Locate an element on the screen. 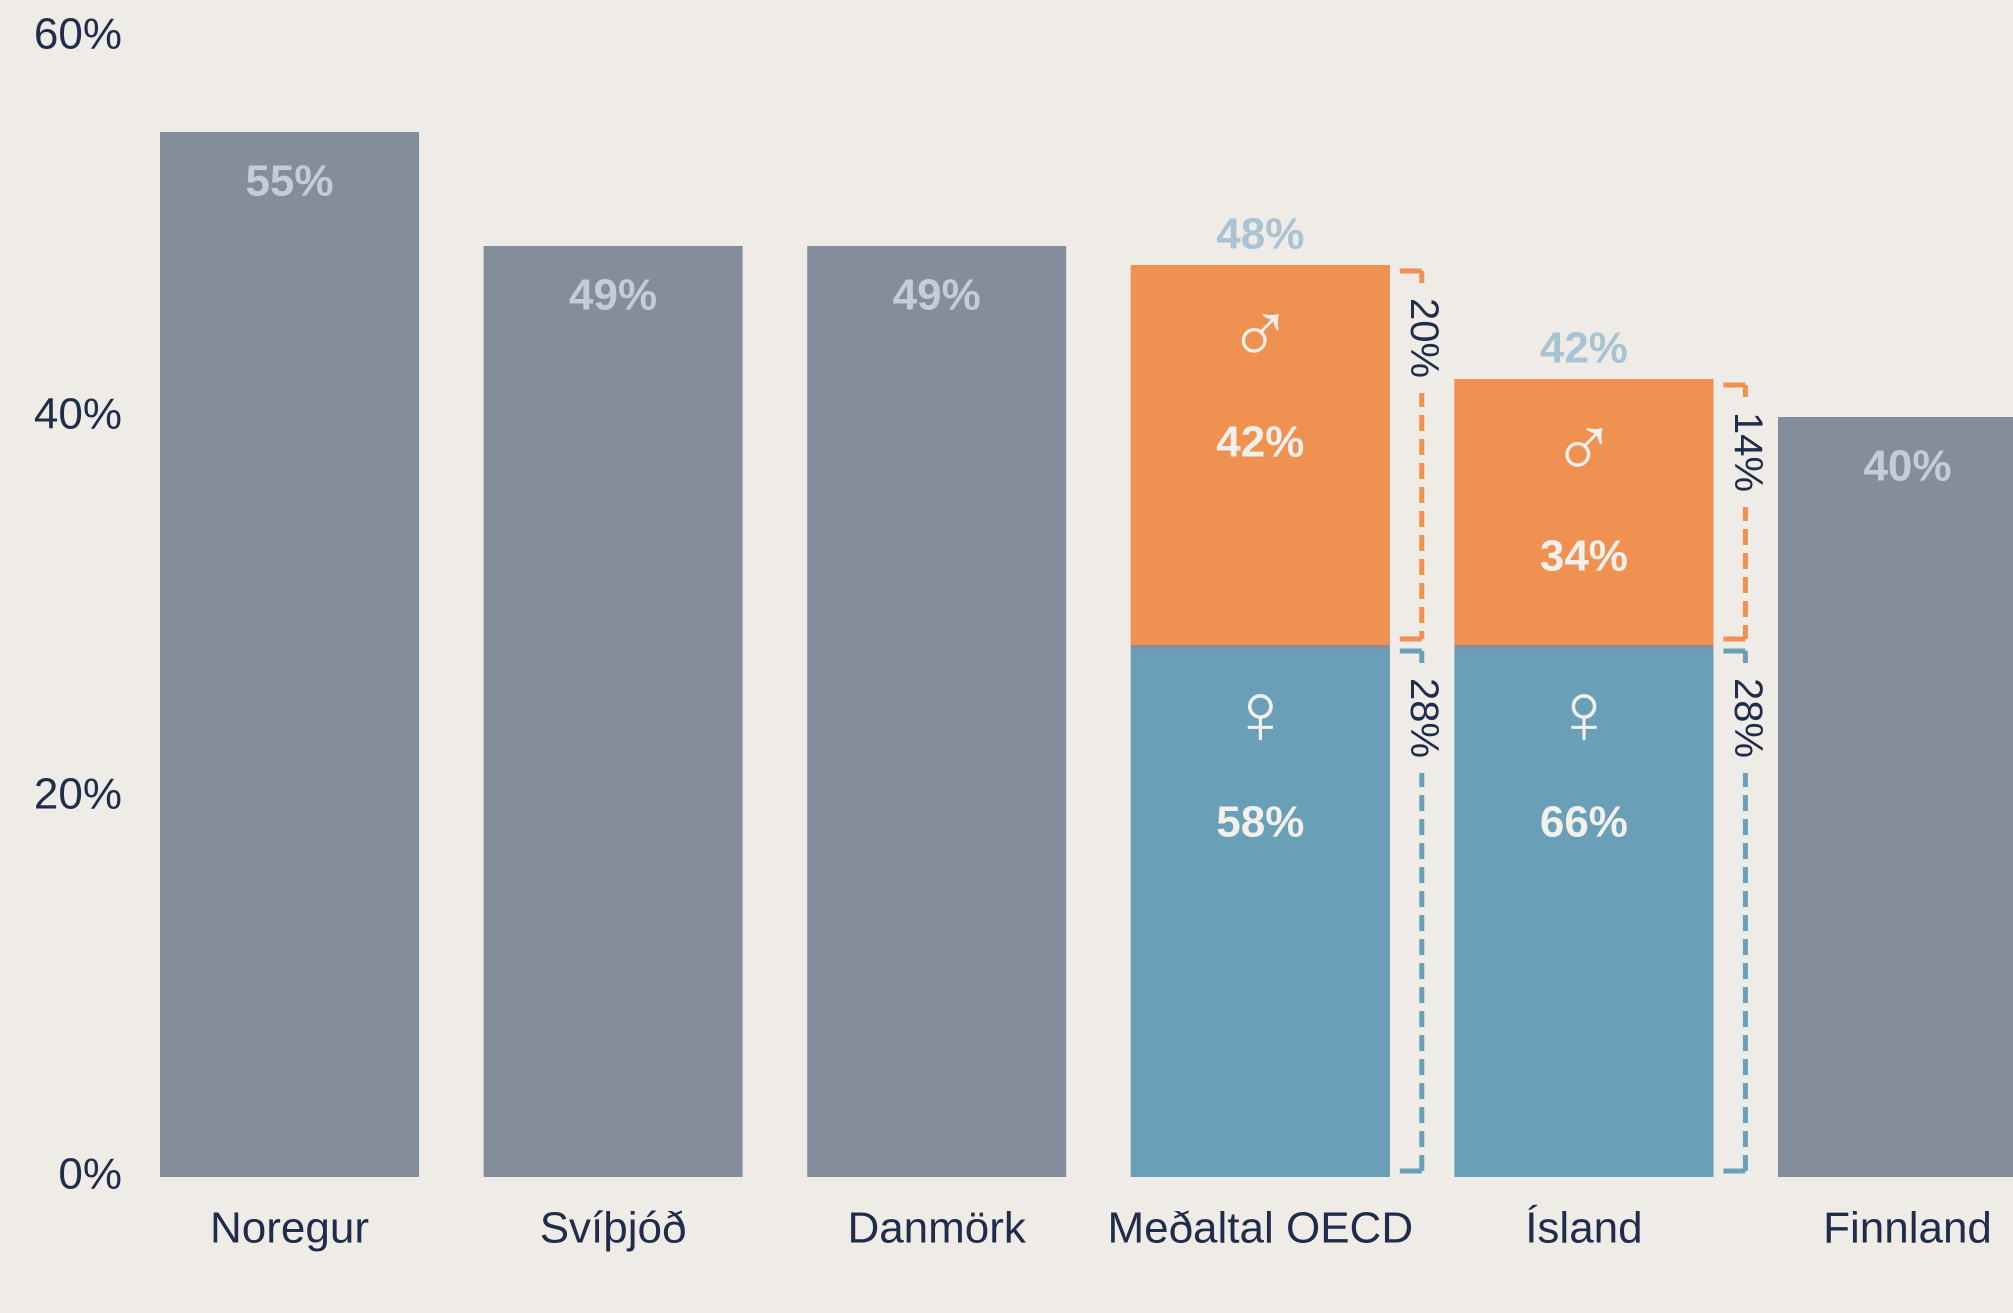 The image size is (2013, 1313). share-label: 66% is located at coordinates (1584, 822).